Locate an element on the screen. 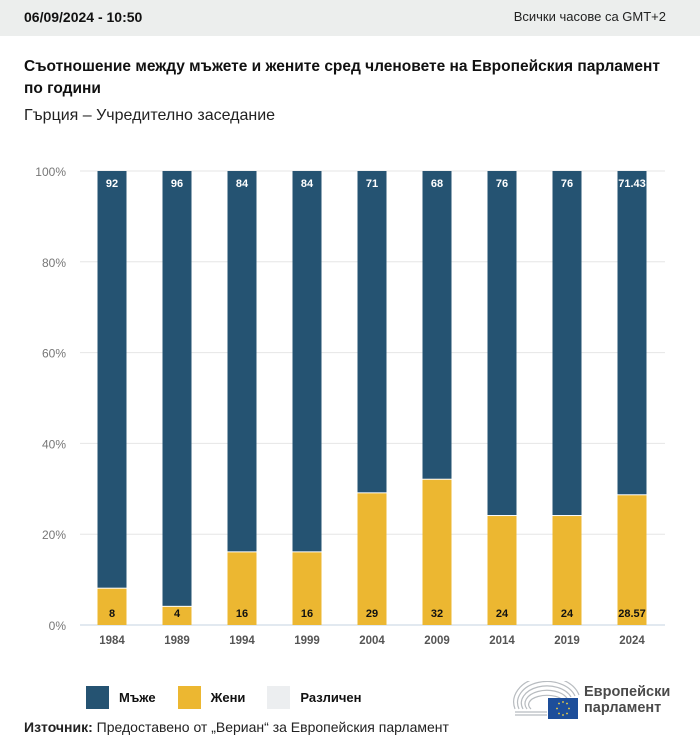 This screenshot has width=700, height=752. legend-label-men: Мъже is located at coordinates (137, 697).